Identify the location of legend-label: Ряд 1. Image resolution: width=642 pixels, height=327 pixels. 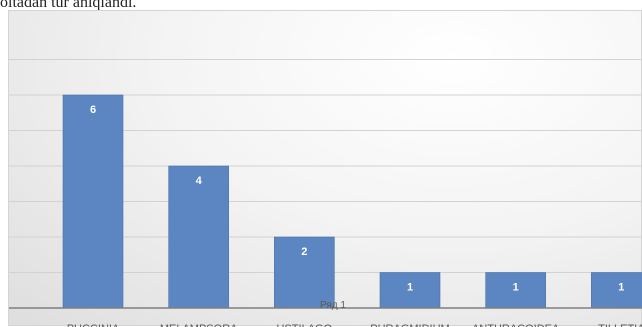
(333, 305).